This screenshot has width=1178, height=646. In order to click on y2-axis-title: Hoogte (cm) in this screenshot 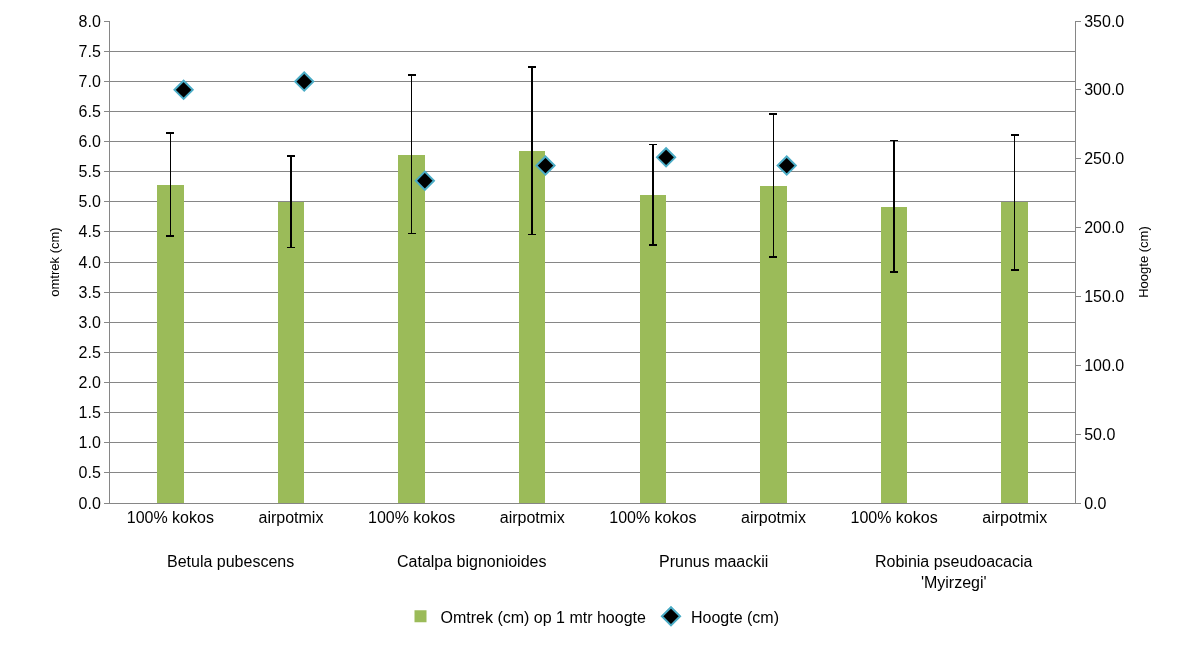, I will do `click(1143, 262)`.